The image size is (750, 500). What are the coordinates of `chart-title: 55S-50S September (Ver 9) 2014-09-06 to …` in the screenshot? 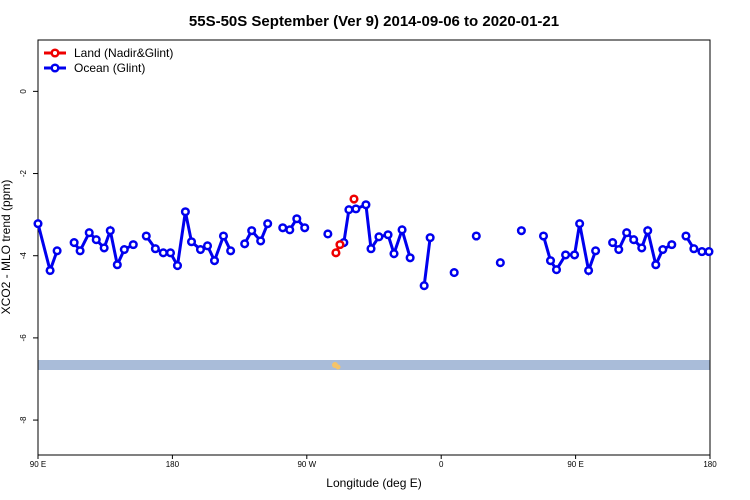 It's located at (374, 21).